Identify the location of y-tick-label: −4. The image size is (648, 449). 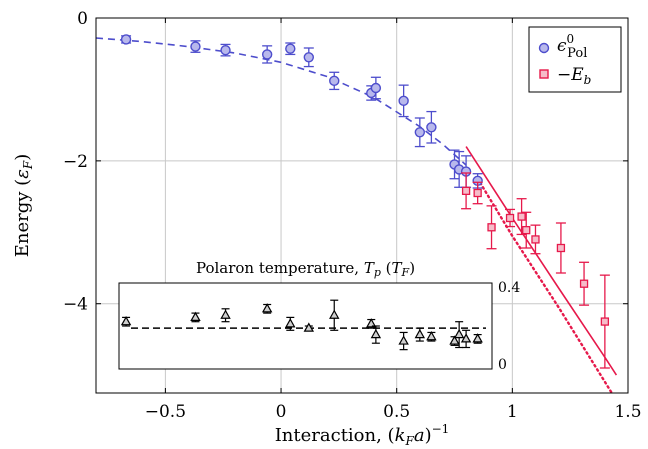
(75, 305).